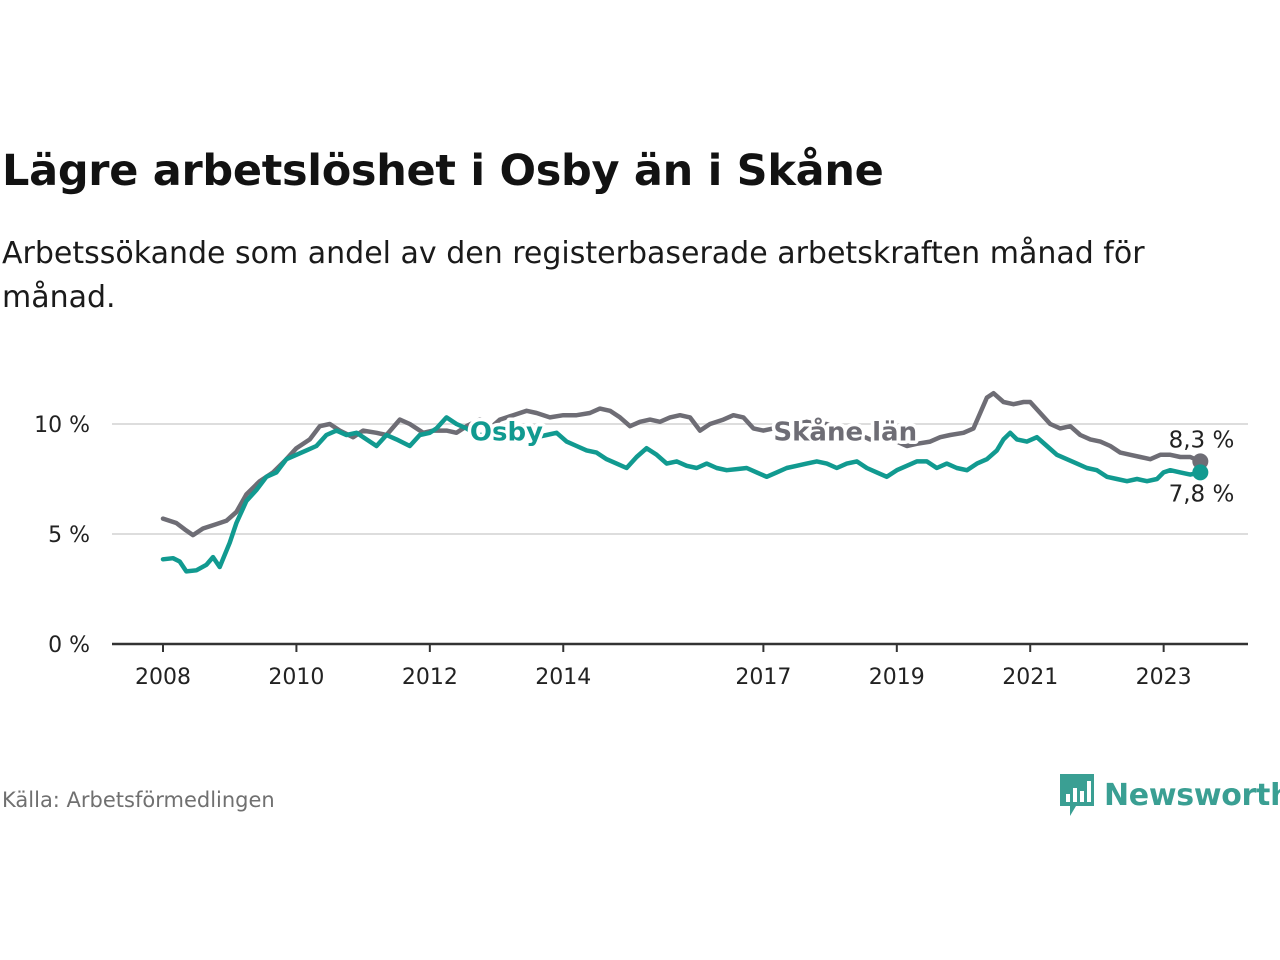  I want to click on end-point-osby, so click(1200, 472).